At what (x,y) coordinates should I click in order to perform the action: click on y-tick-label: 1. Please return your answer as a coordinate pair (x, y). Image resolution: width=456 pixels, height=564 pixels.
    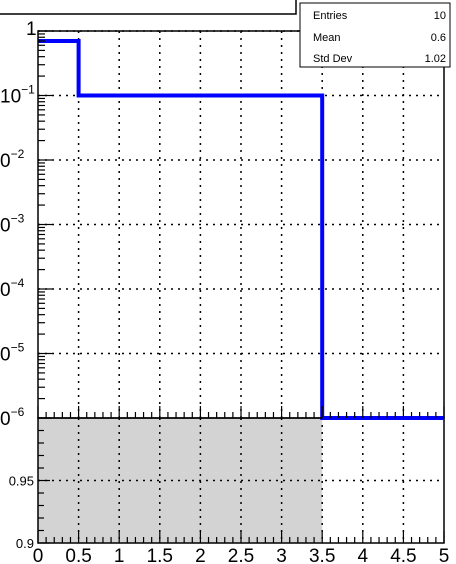
    Looking at the image, I should click on (31, 29).